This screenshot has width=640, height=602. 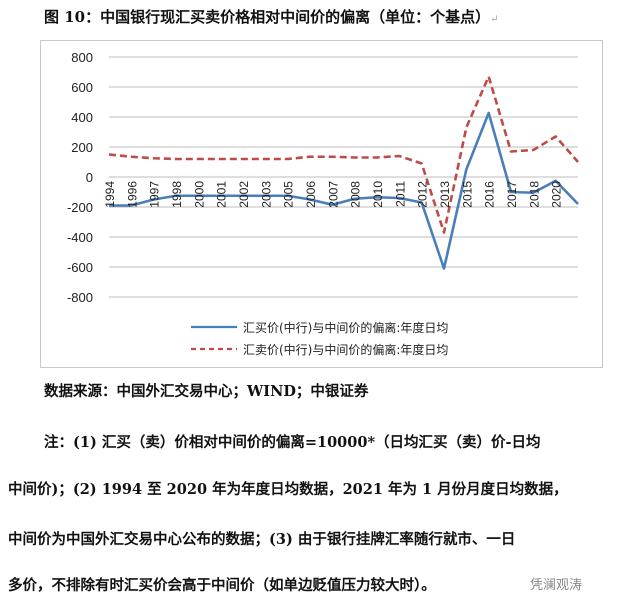 I want to click on y-tick-label: -400, so click(x=80, y=237).